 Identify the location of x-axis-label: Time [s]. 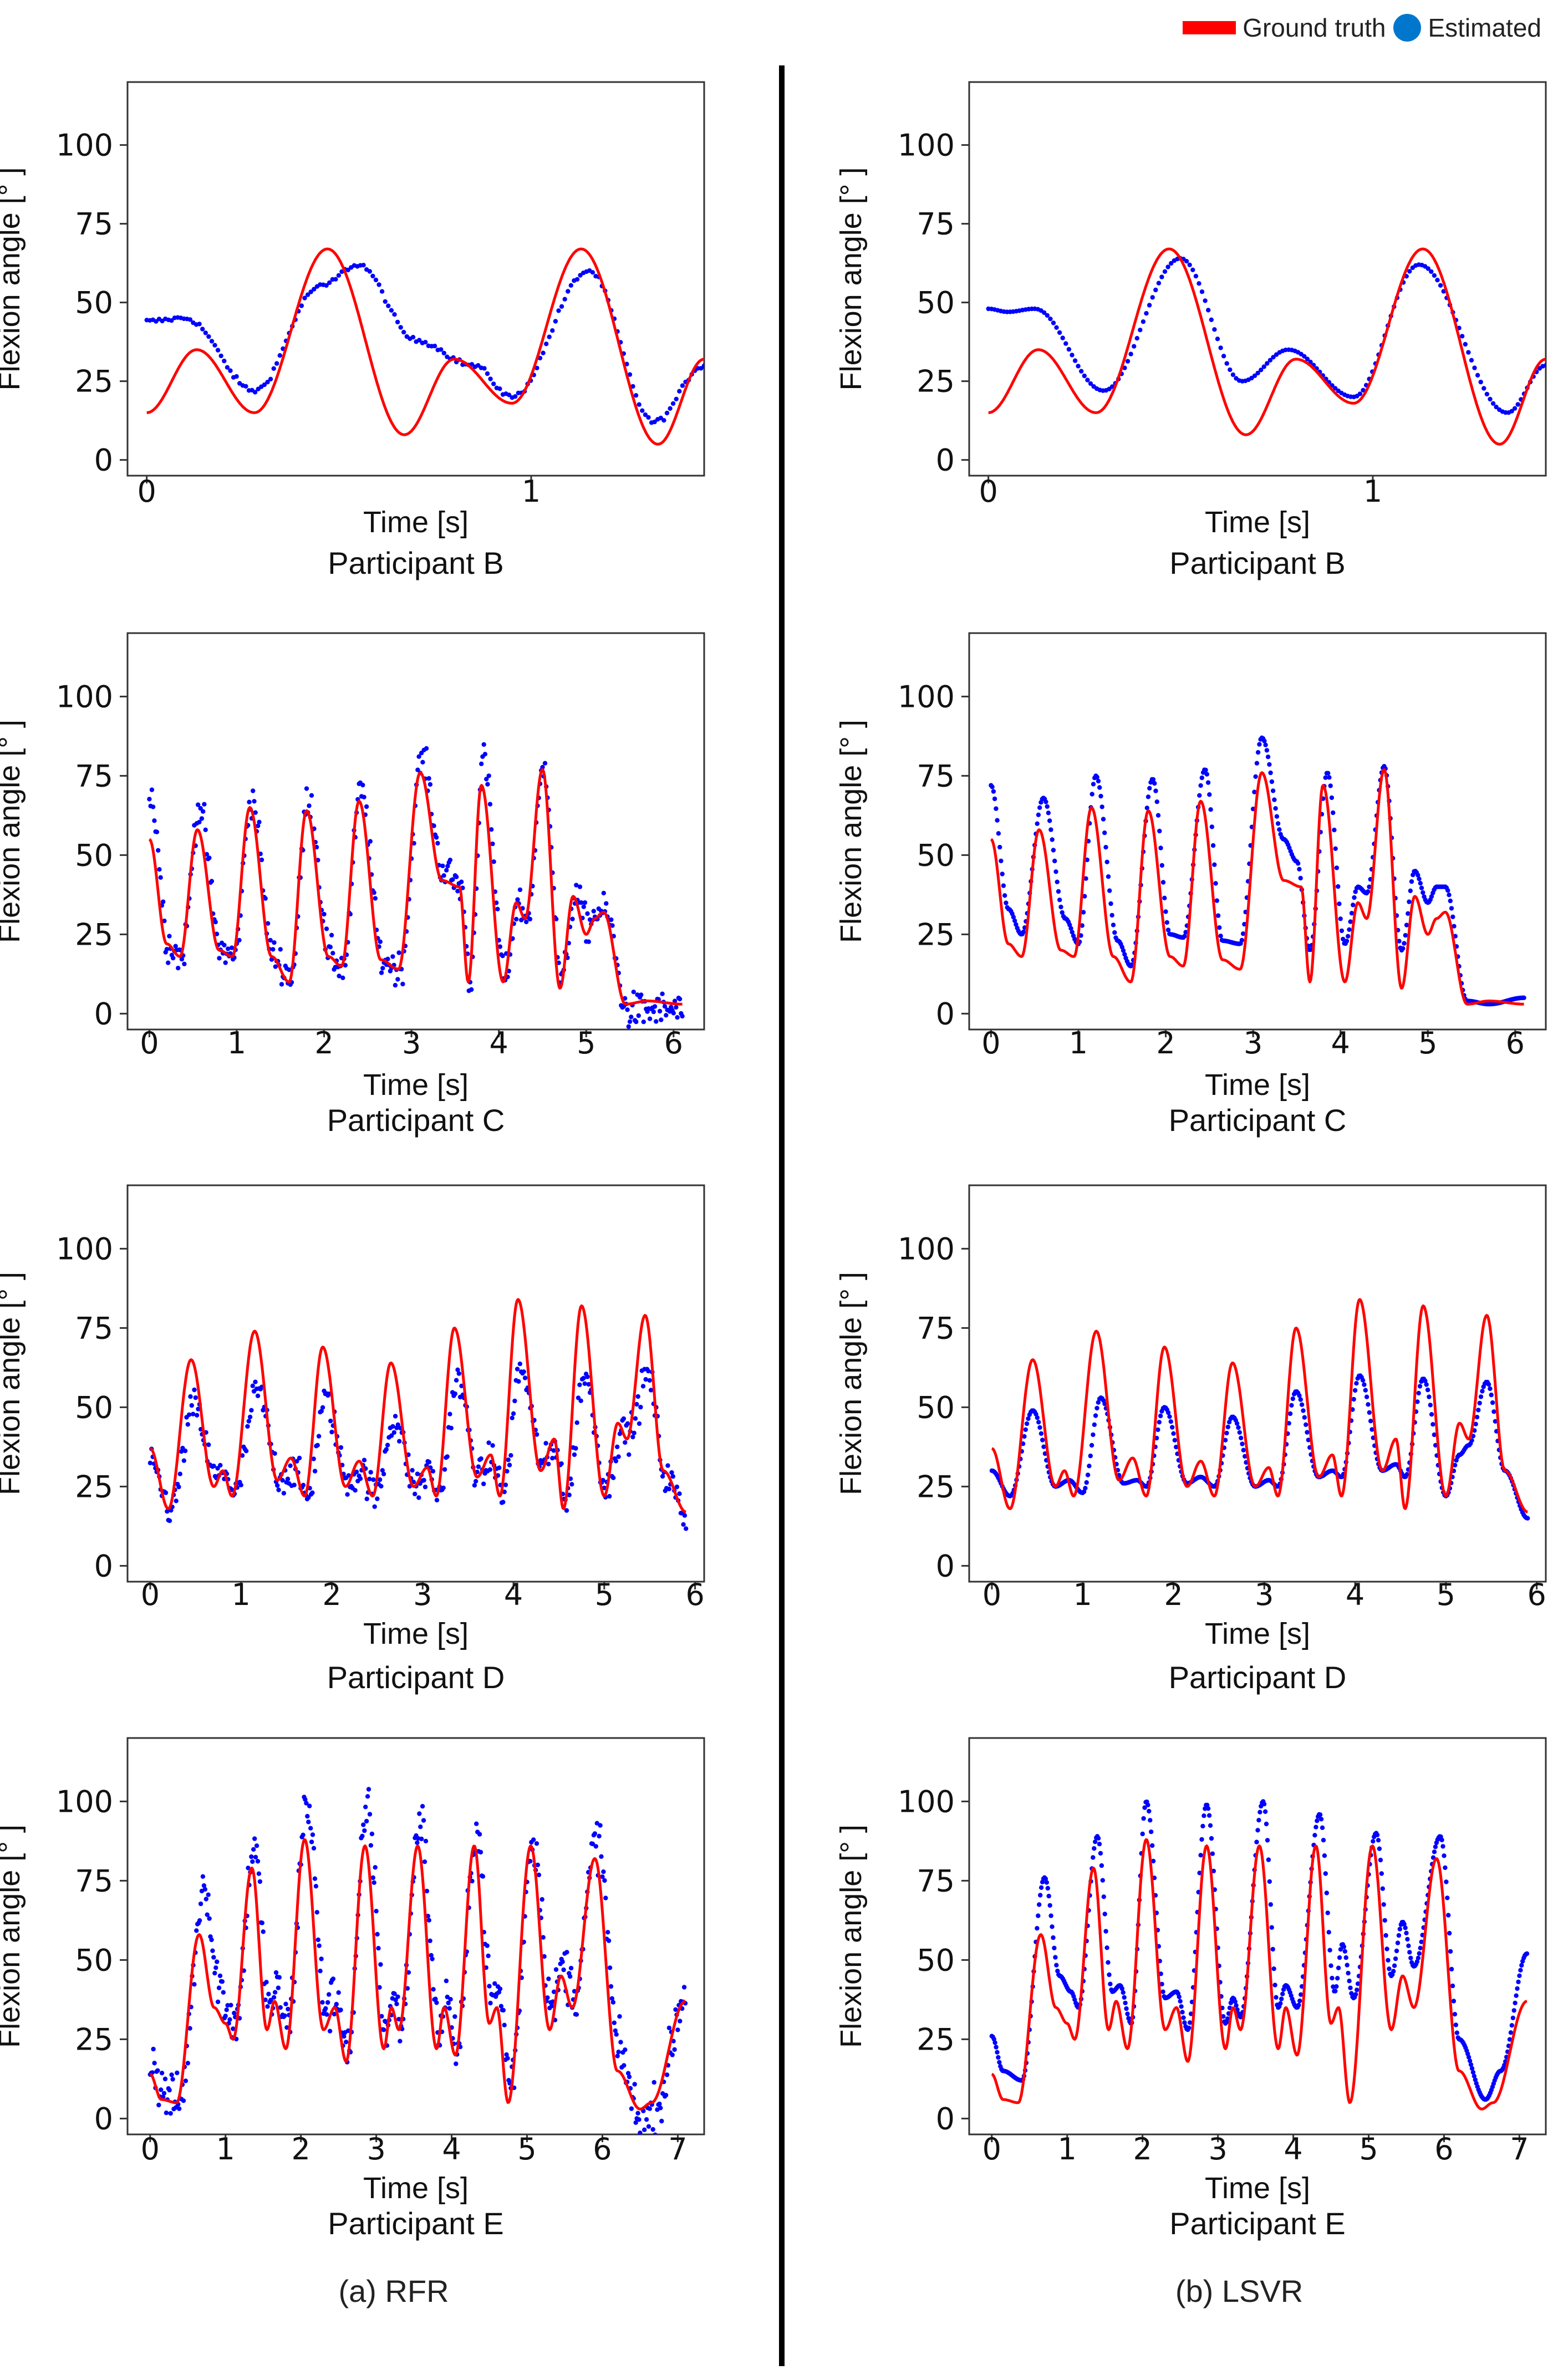
(416, 522).